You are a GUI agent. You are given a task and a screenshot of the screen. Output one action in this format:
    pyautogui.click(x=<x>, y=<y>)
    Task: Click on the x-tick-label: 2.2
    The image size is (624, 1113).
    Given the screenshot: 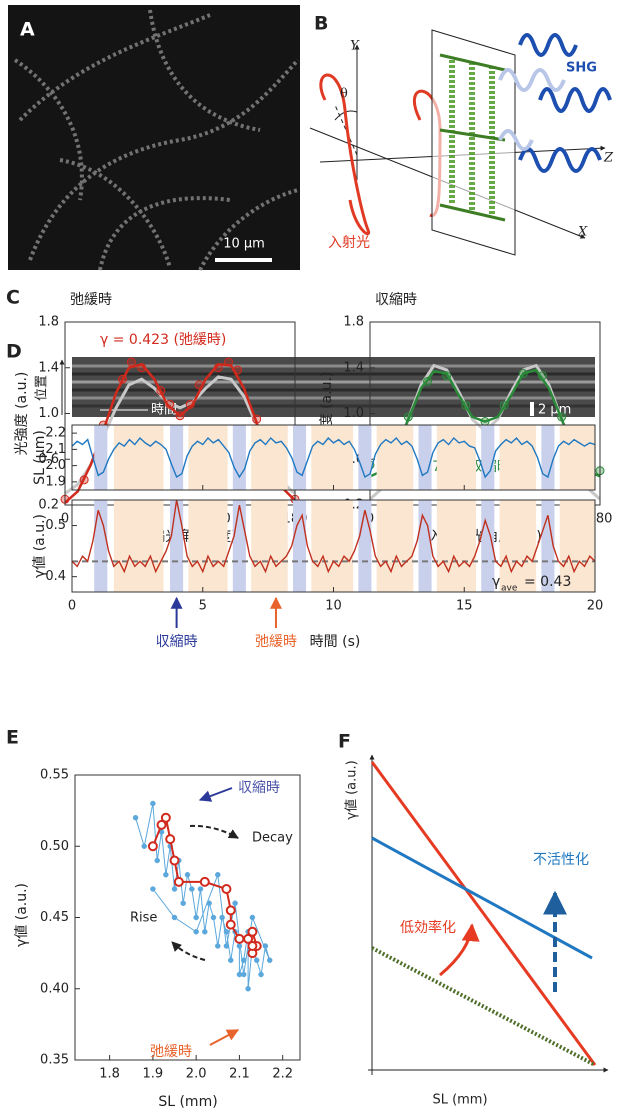 What is the action you would take?
    pyautogui.click(x=282, y=1074)
    